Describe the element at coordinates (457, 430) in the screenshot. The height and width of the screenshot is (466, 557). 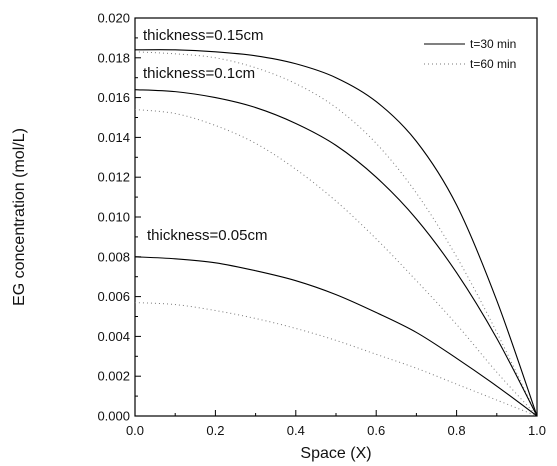
I see `x-tick-label: 0.8` at that location.